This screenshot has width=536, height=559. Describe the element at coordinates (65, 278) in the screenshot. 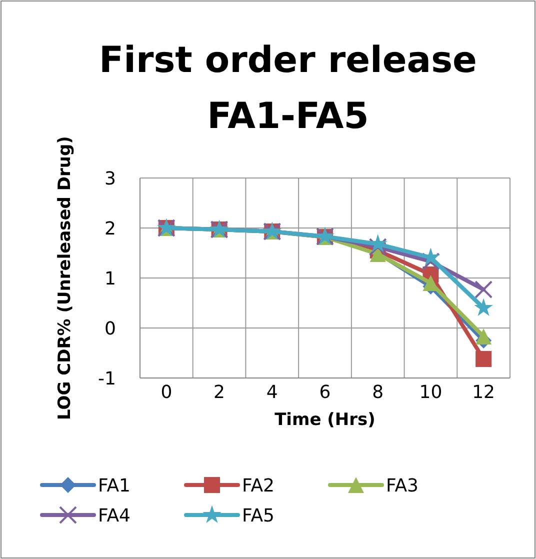

I see `y-axis-title: LOG CDR% (Unreleased Drug)` at that location.